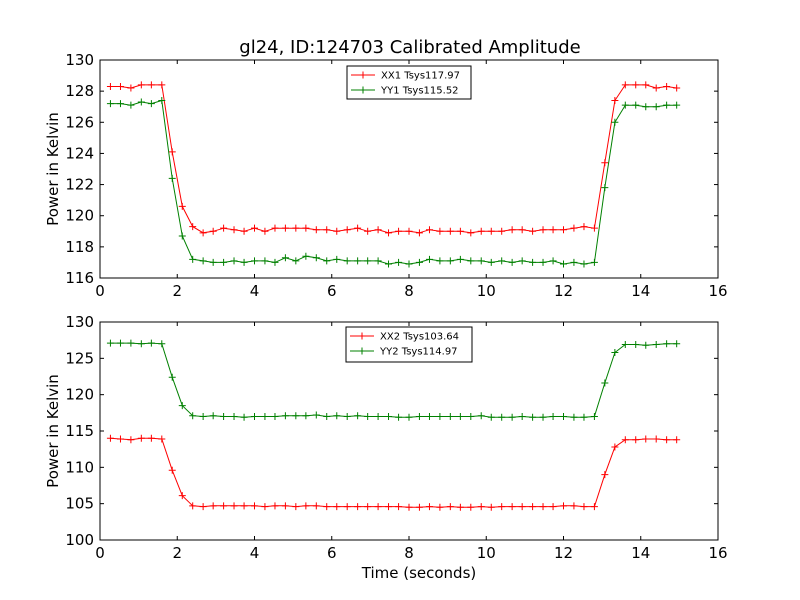 Image resolution: width=800 pixels, height=600 pixels. I want to click on top-y-tick-label: 126, so click(79, 122).